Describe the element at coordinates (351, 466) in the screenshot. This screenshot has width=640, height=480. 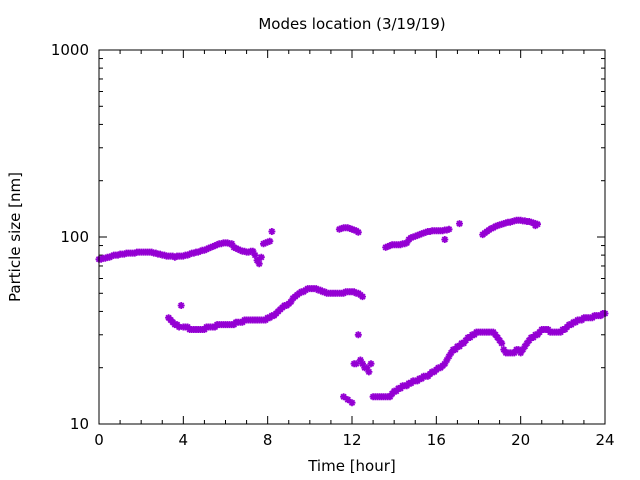
I see `x-axis-title: Time [hour]` at that location.